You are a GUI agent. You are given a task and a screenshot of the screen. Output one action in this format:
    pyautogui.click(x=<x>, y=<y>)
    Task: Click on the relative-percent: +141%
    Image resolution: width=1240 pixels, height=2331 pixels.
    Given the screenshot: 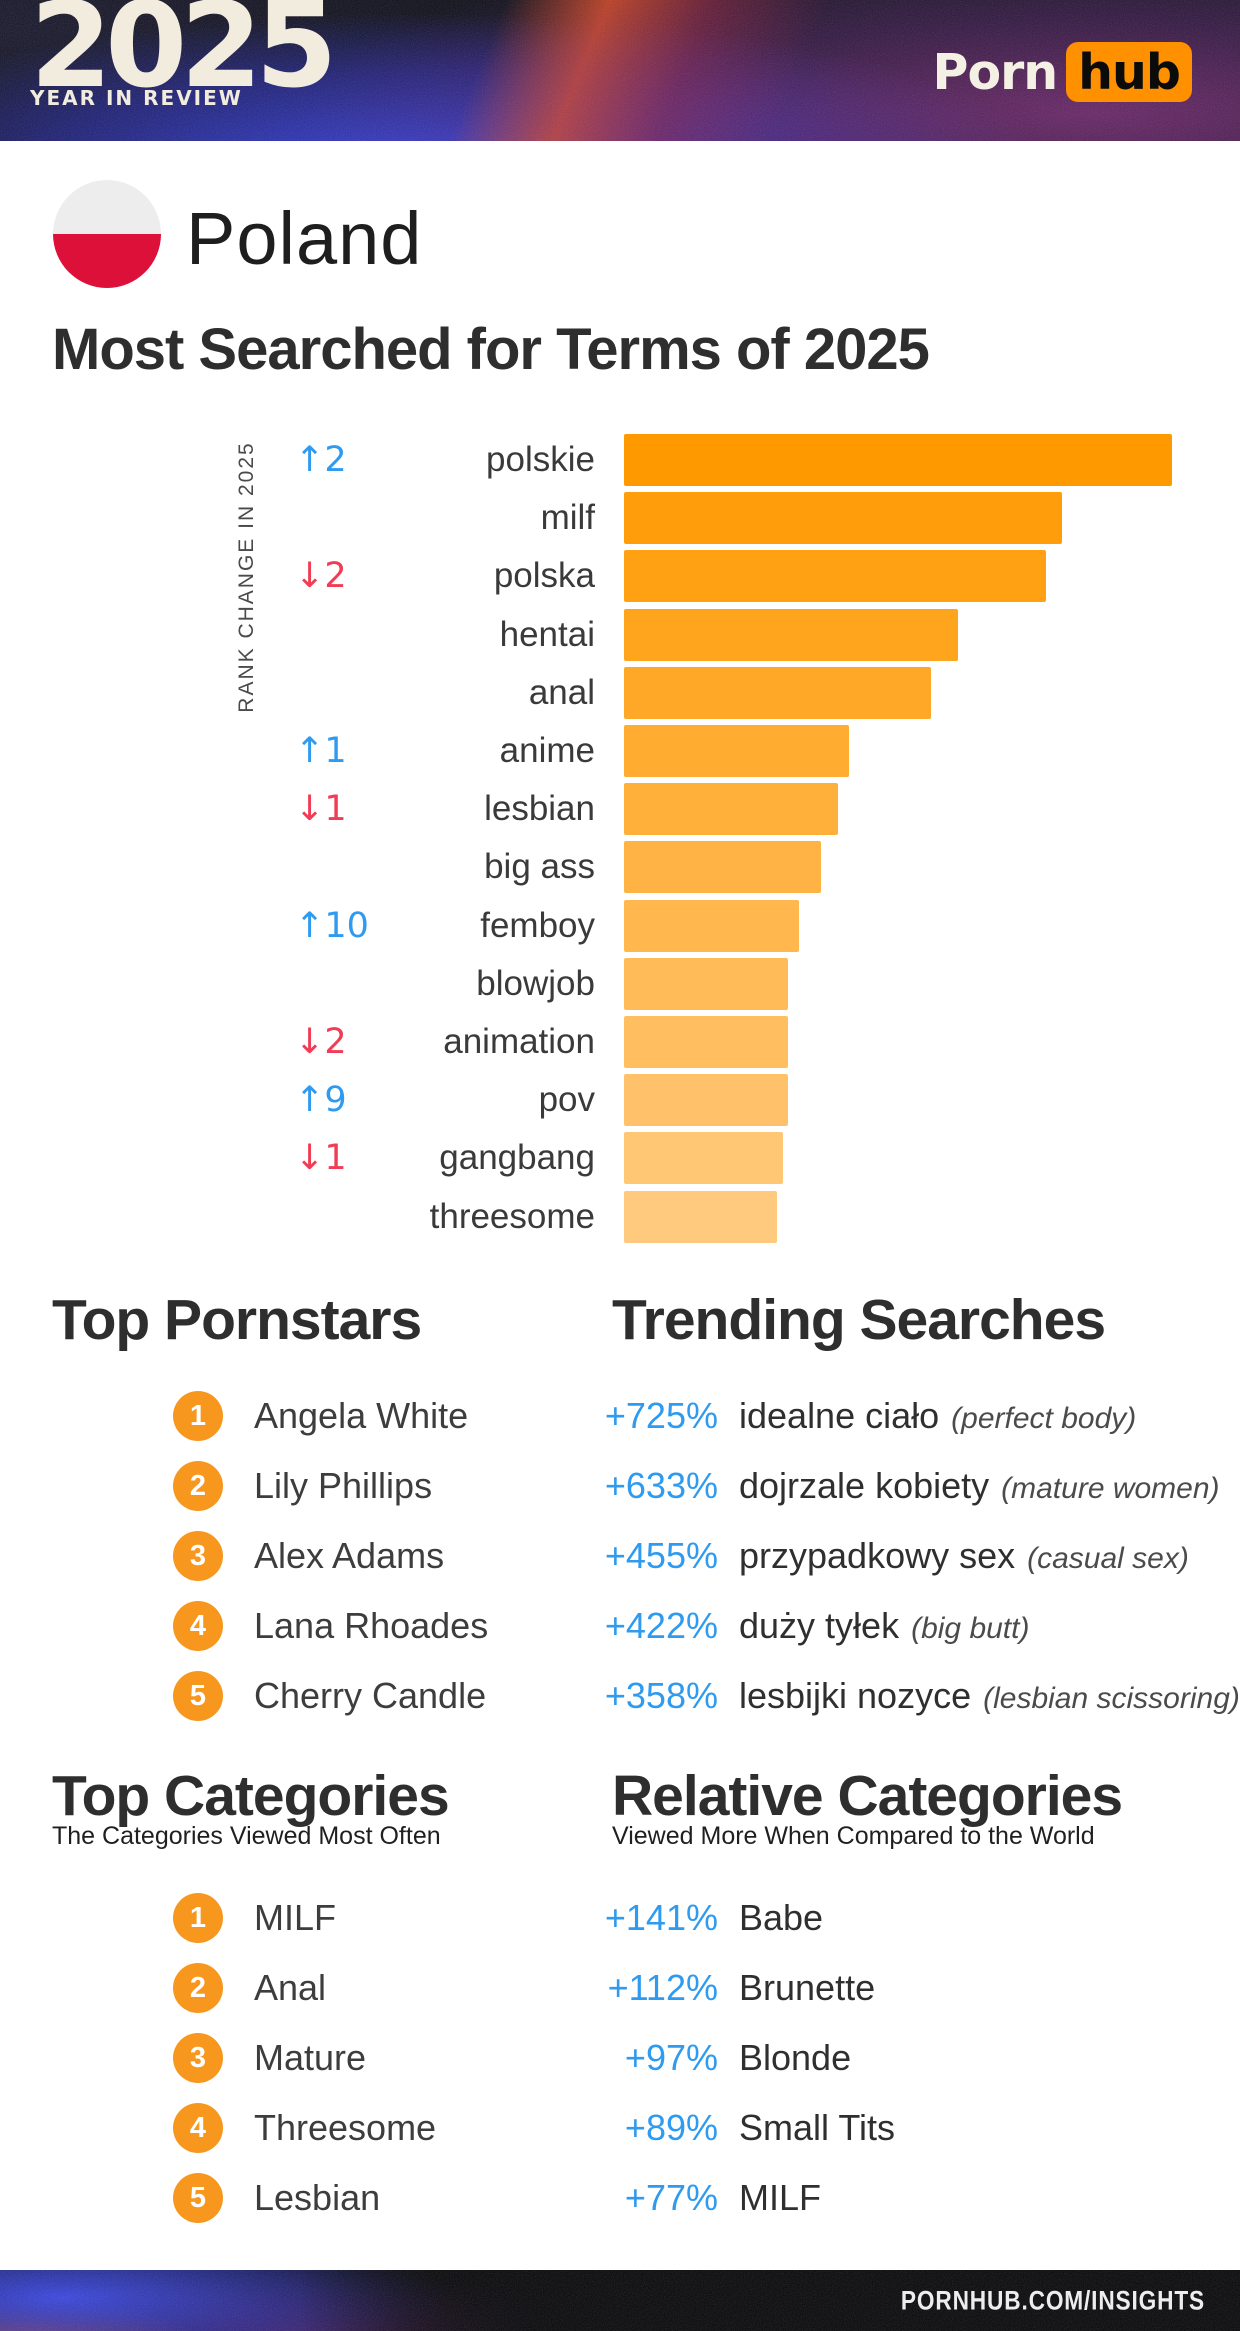 What is the action you would take?
    pyautogui.click(x=661, y=1917)
    